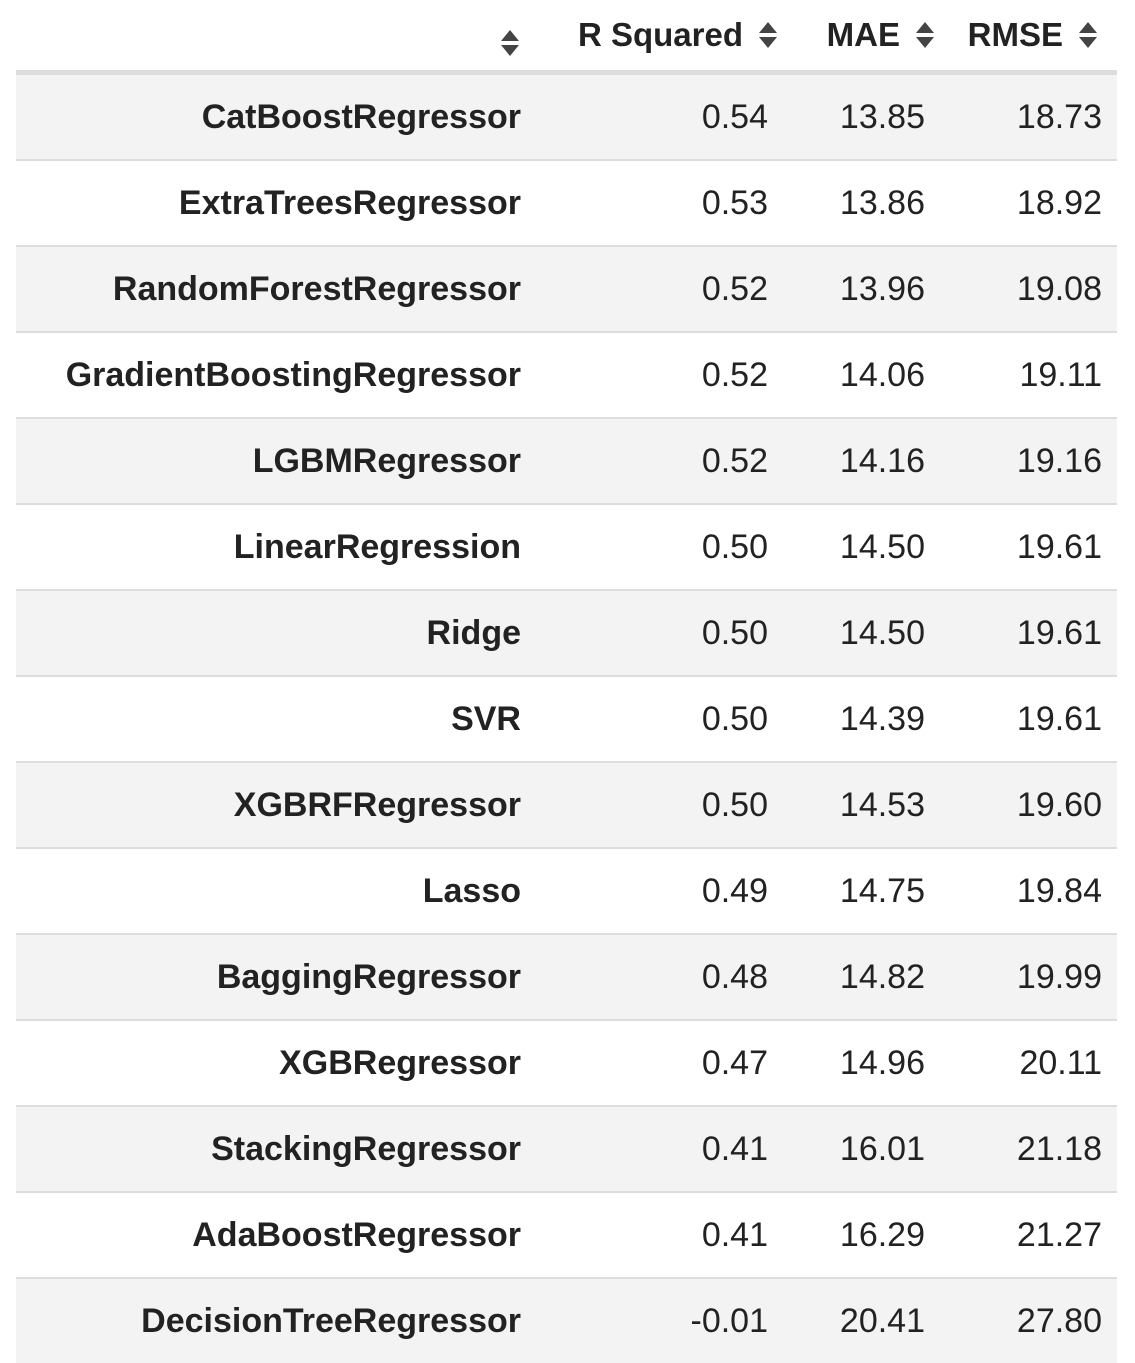 The height and width of the screenshot is (1363, 1135). I want to click on table-row: RandomForestRegressor 0.52 13.96 19.08, so click(566, 289).